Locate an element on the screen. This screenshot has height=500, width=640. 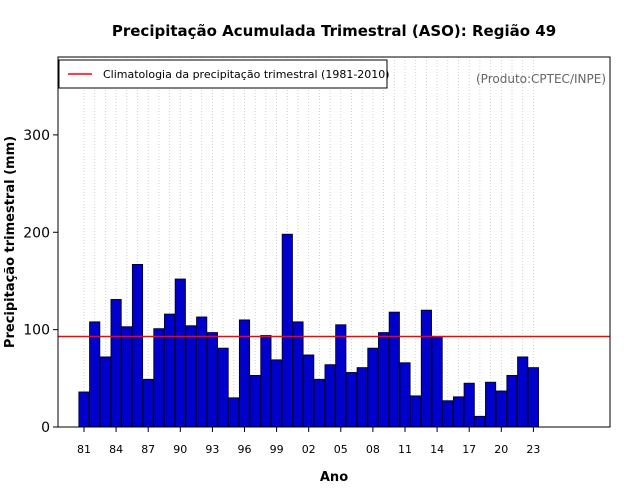
bar-2009 is located at coordinates (384, 380).